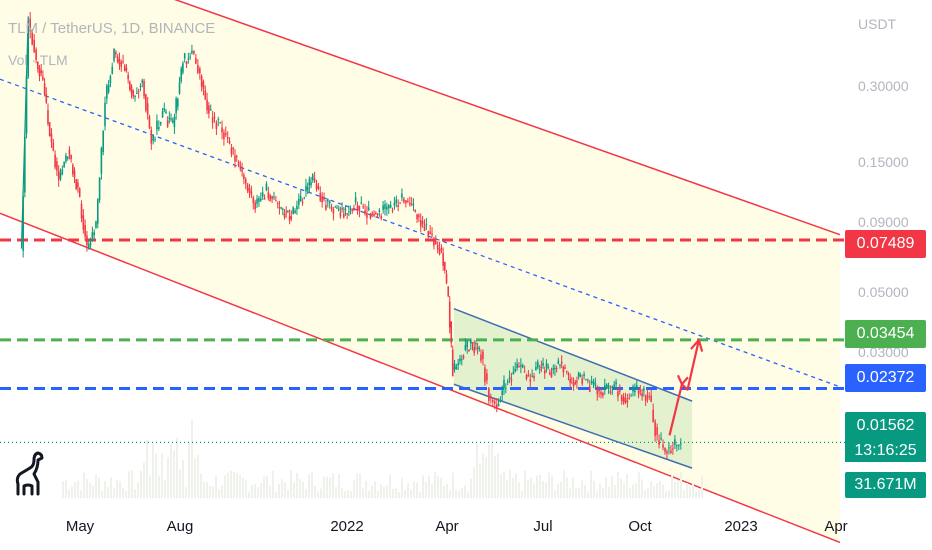  What do you see at coordinates (573, 426) in the screenshot?
I see `inner-channel-lower-line` at bounding box center [573, 426].